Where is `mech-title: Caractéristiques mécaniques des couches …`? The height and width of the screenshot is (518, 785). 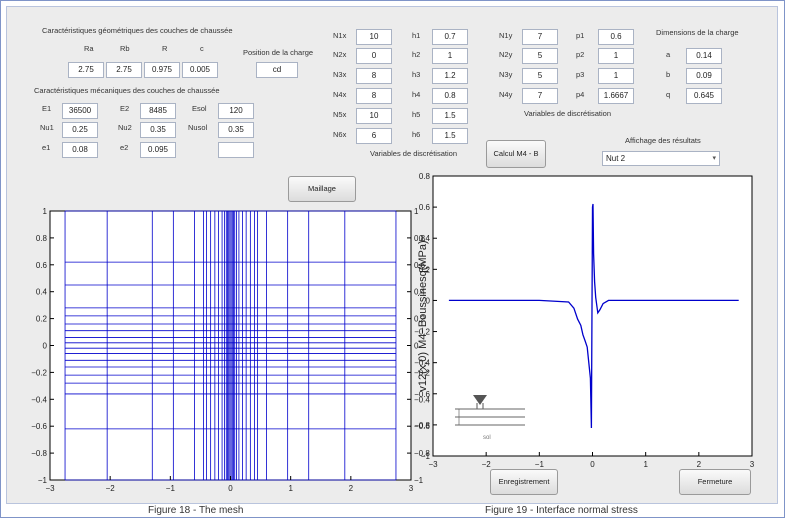 mech-title: Caractéristiques mécaniques des couches … is located at coordinates (127, 90).